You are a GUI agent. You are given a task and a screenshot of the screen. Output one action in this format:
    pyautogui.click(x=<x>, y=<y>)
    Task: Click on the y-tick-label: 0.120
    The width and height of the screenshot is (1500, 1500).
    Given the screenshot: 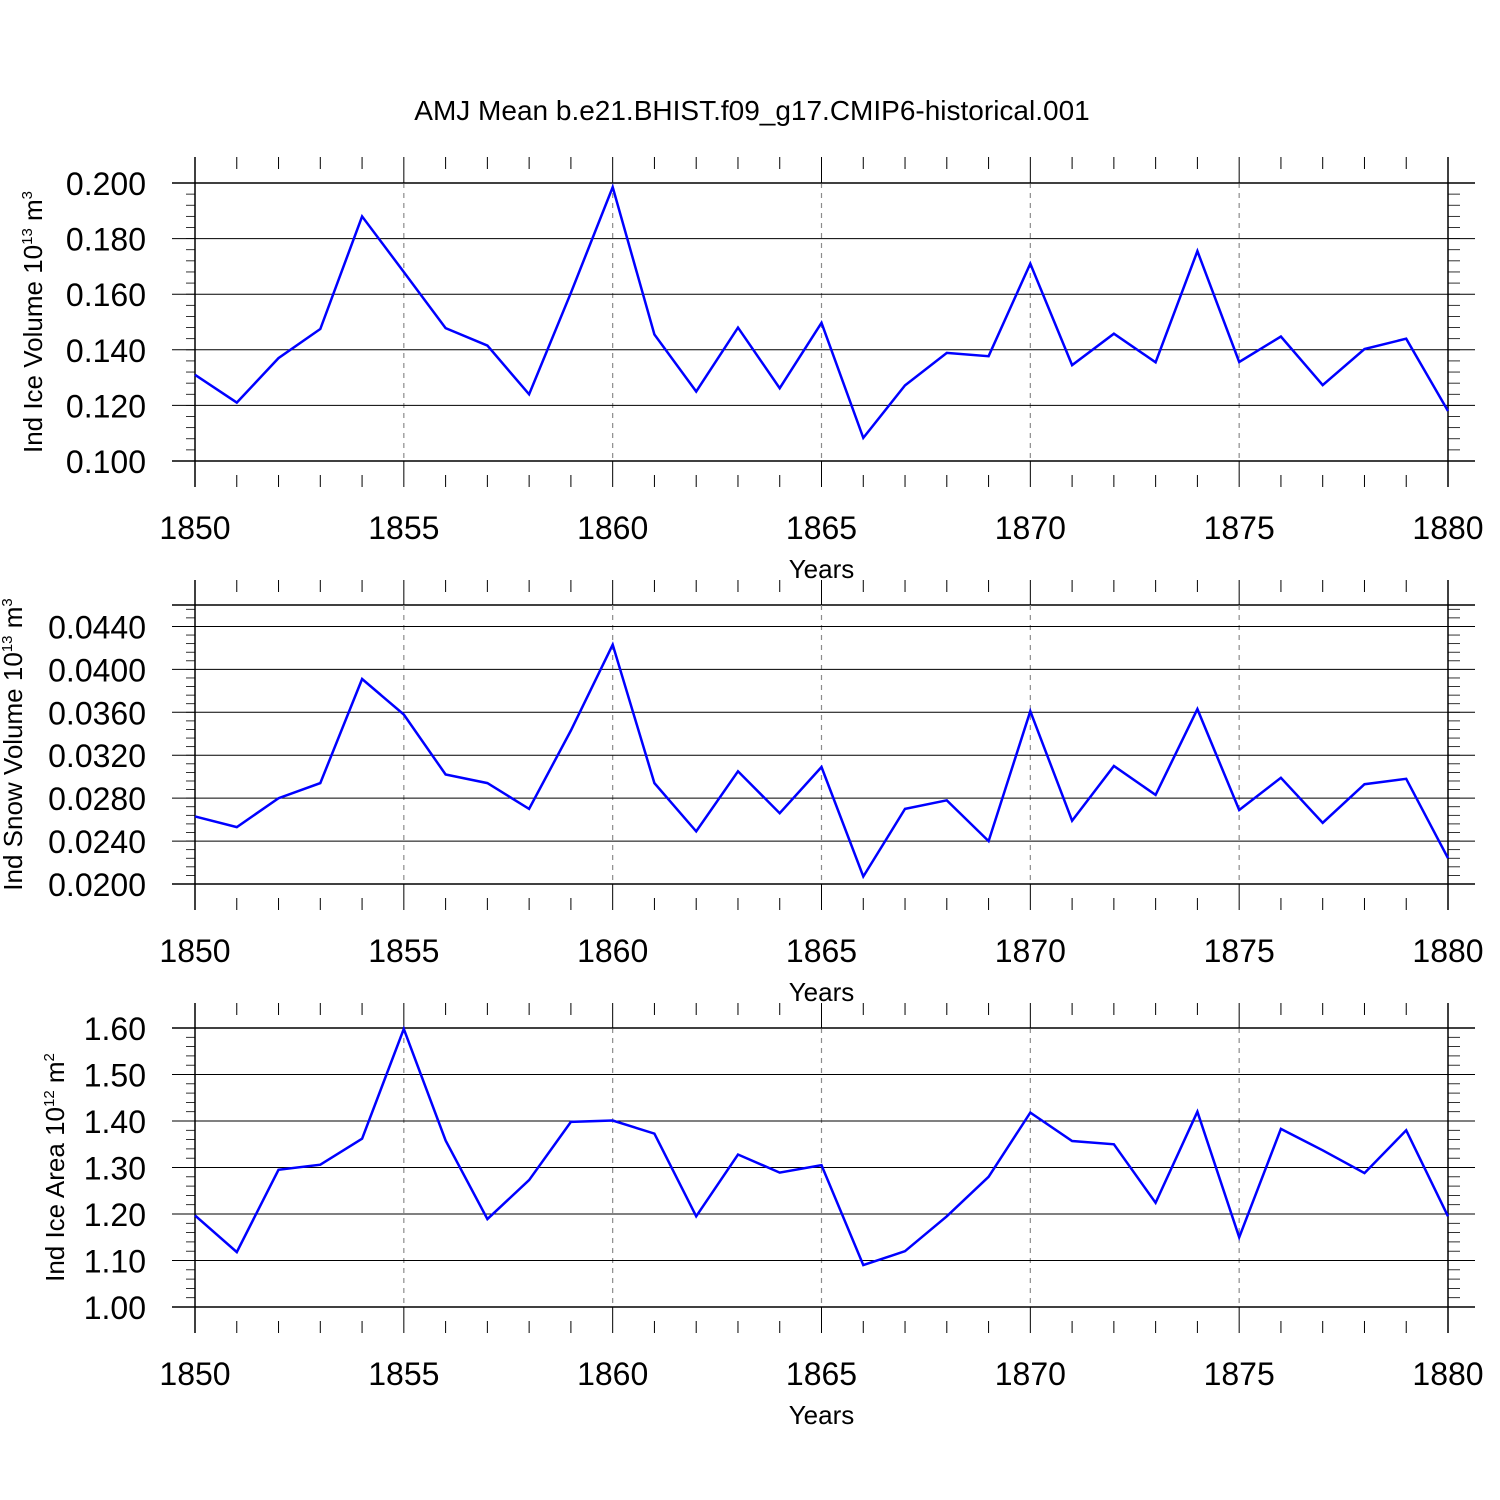 What is the action you would take?
    pyautogui.click(x=106, y=406)
    